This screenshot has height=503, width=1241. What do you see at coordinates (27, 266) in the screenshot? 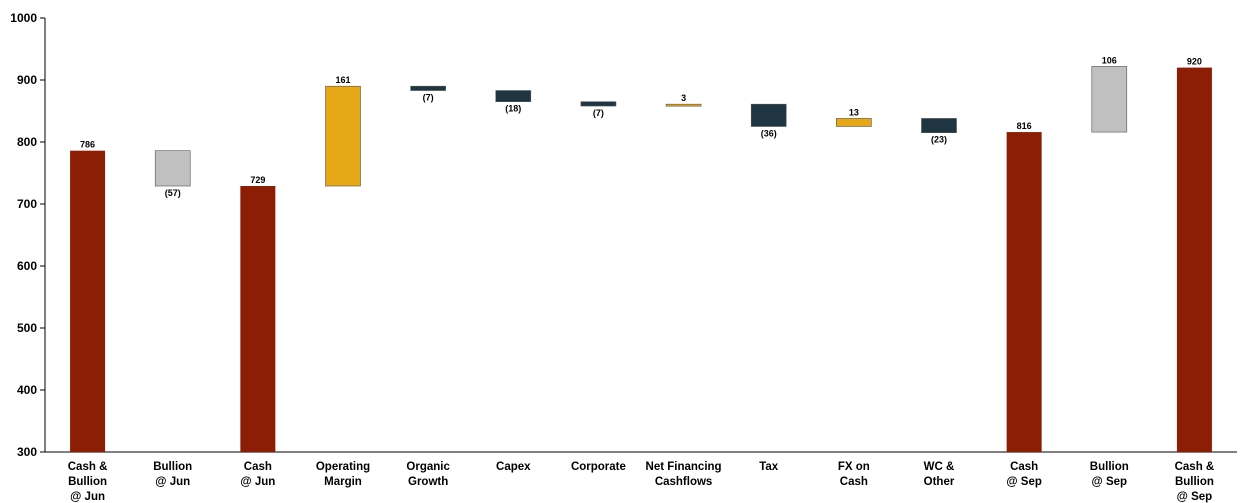
I see `y-tick-label: 600` at bounding box center [27, 266].